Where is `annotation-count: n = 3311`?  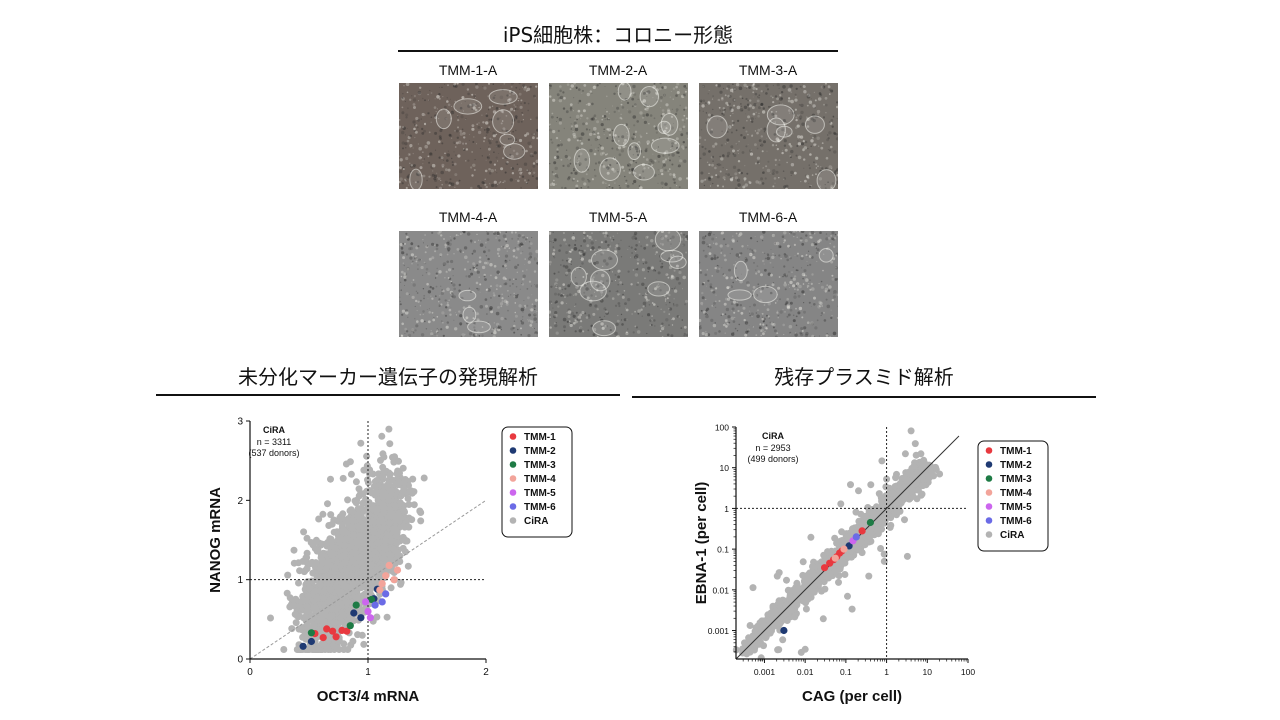 annotation-count: n = 3311 is located at coordinates (274, 442).